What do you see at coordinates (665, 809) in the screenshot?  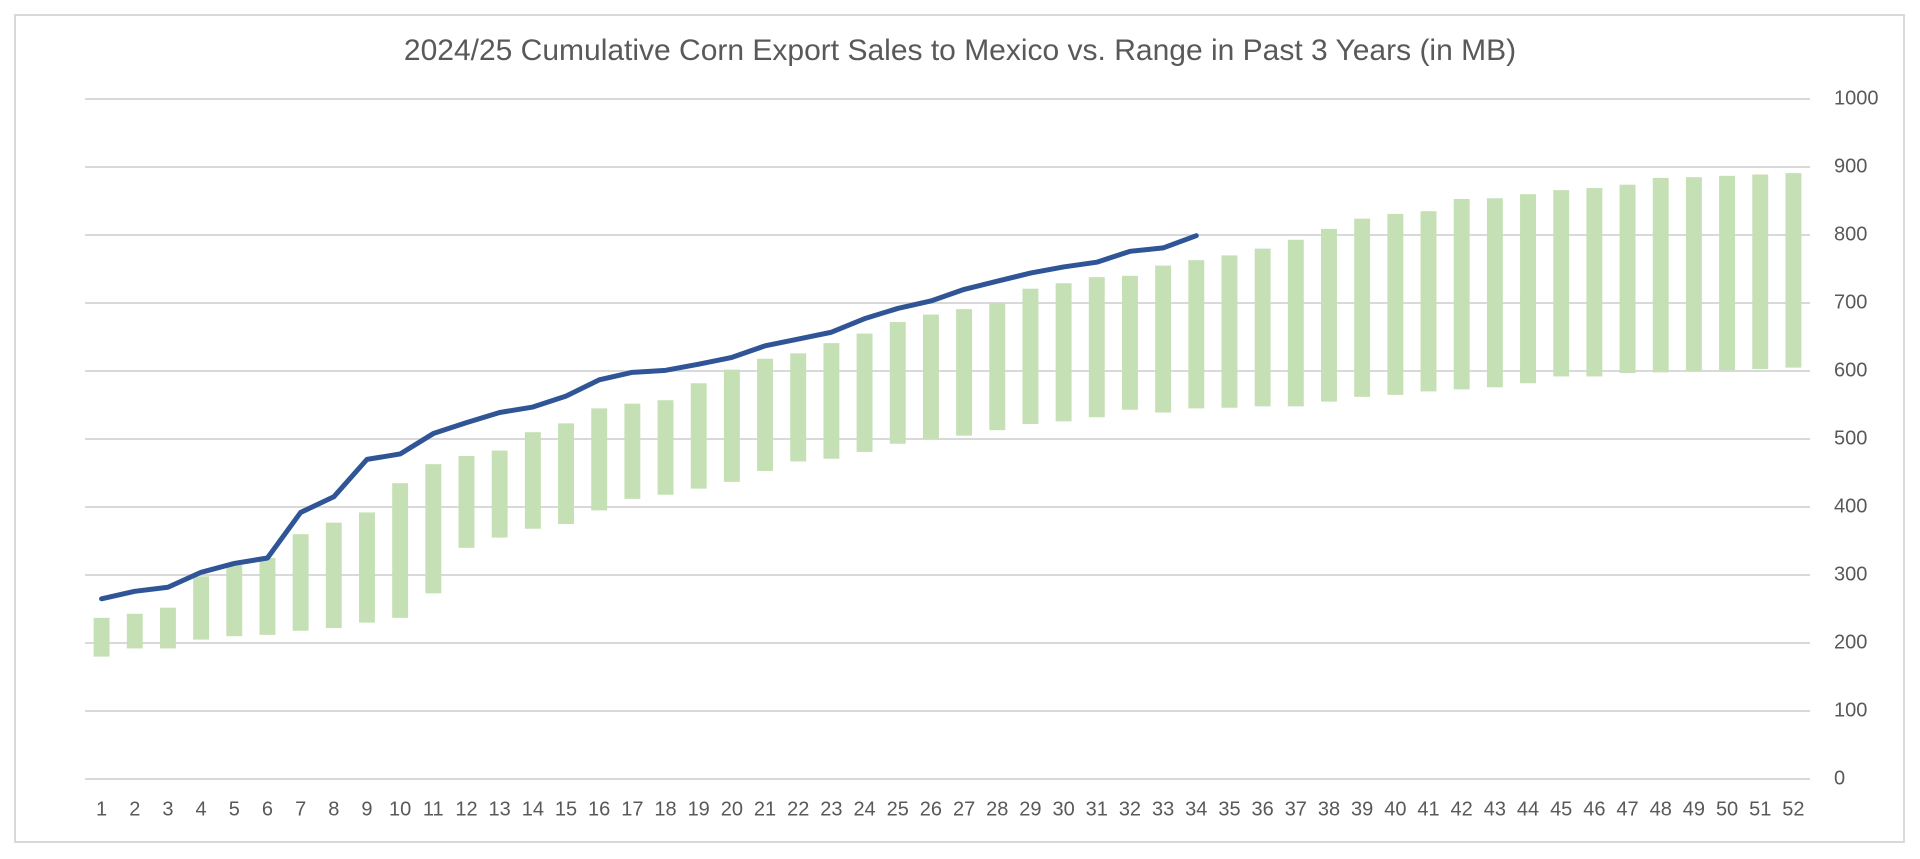 I see `x-tick-label: 18` at bounding box center [665, 809].